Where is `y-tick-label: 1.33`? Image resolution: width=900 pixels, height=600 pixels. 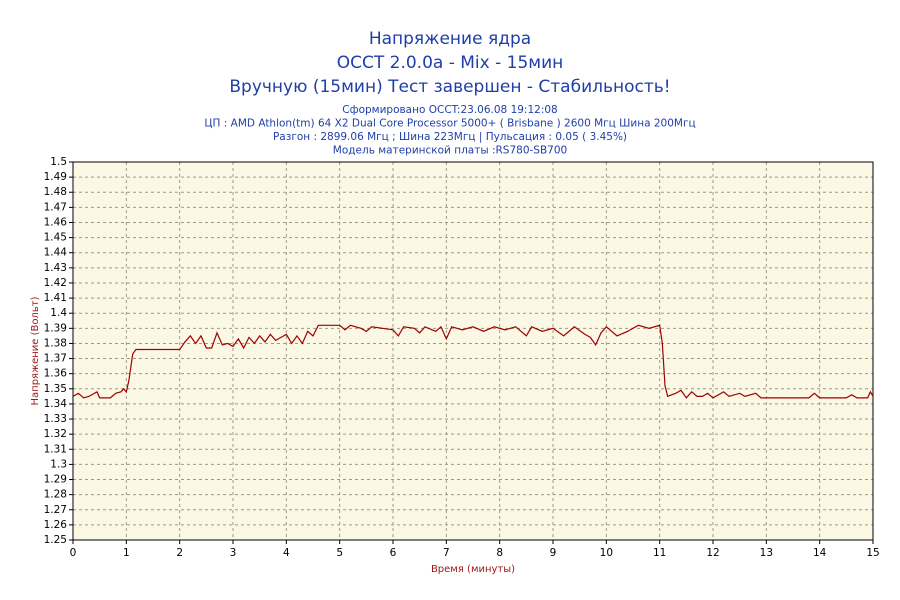 y-tick-label: 1.33 is located at coordinates (55, 419).